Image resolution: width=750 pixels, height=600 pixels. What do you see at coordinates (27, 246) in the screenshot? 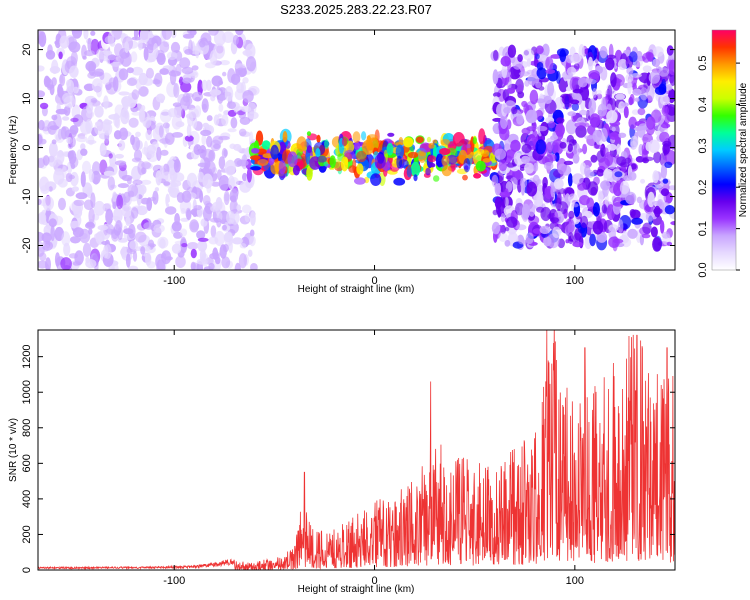
I see `y-tick-label: -20` at bounding box center [27, 246].